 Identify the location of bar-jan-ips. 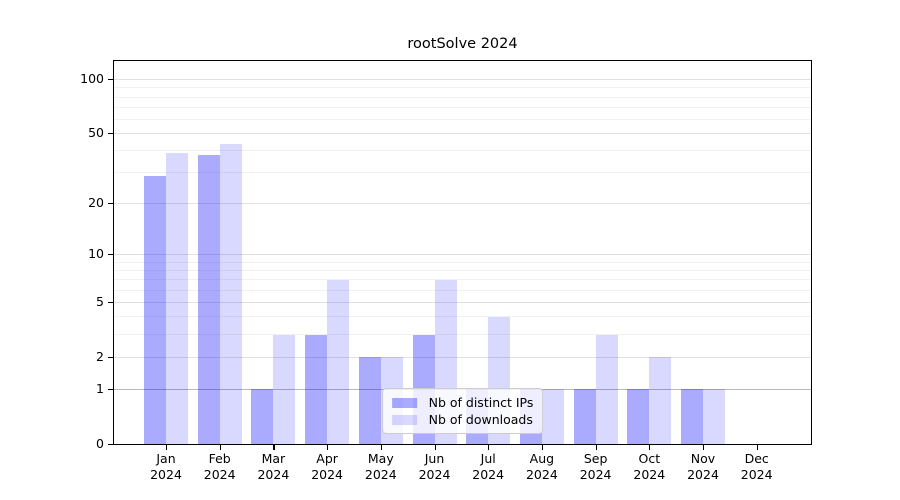
(155, 309).